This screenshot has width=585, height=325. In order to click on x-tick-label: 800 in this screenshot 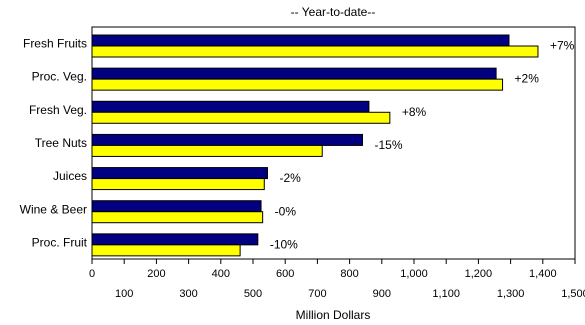, I will do `click(349, 274)`.